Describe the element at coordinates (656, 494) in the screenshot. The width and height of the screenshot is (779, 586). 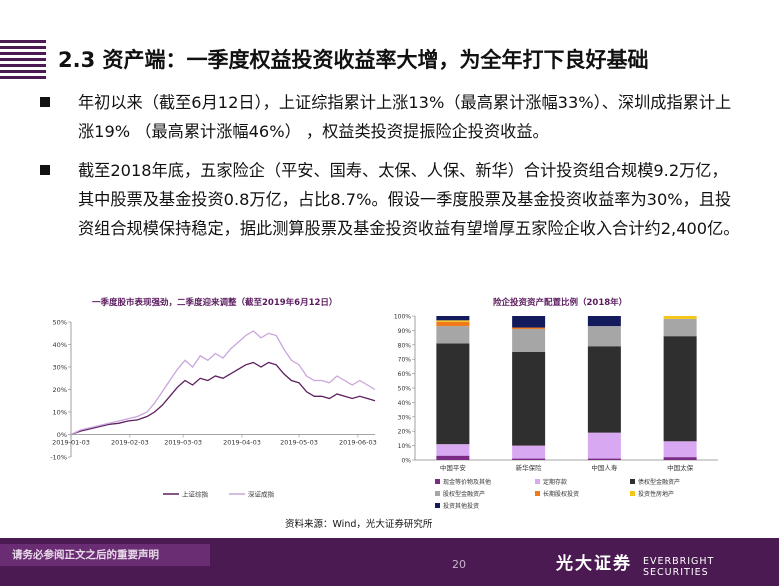
I see `legend-label: 投资性房地产` at that location.